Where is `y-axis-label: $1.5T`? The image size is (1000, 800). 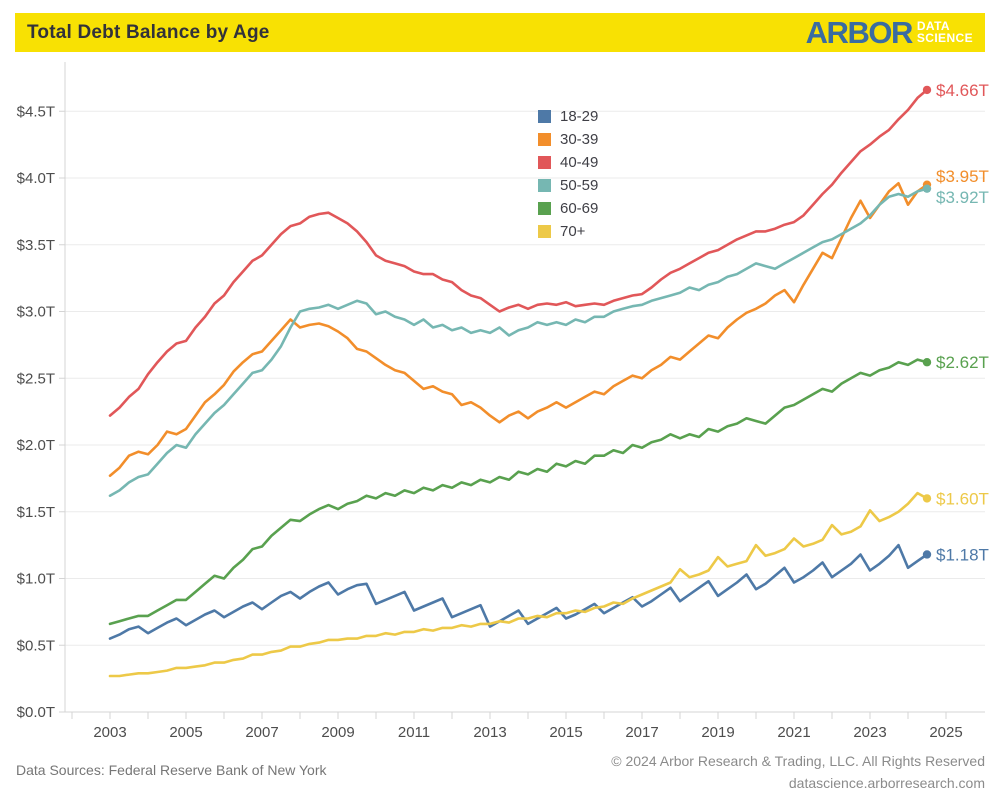
y-axis-label: $1.5T is located at coordinates (36, 512).